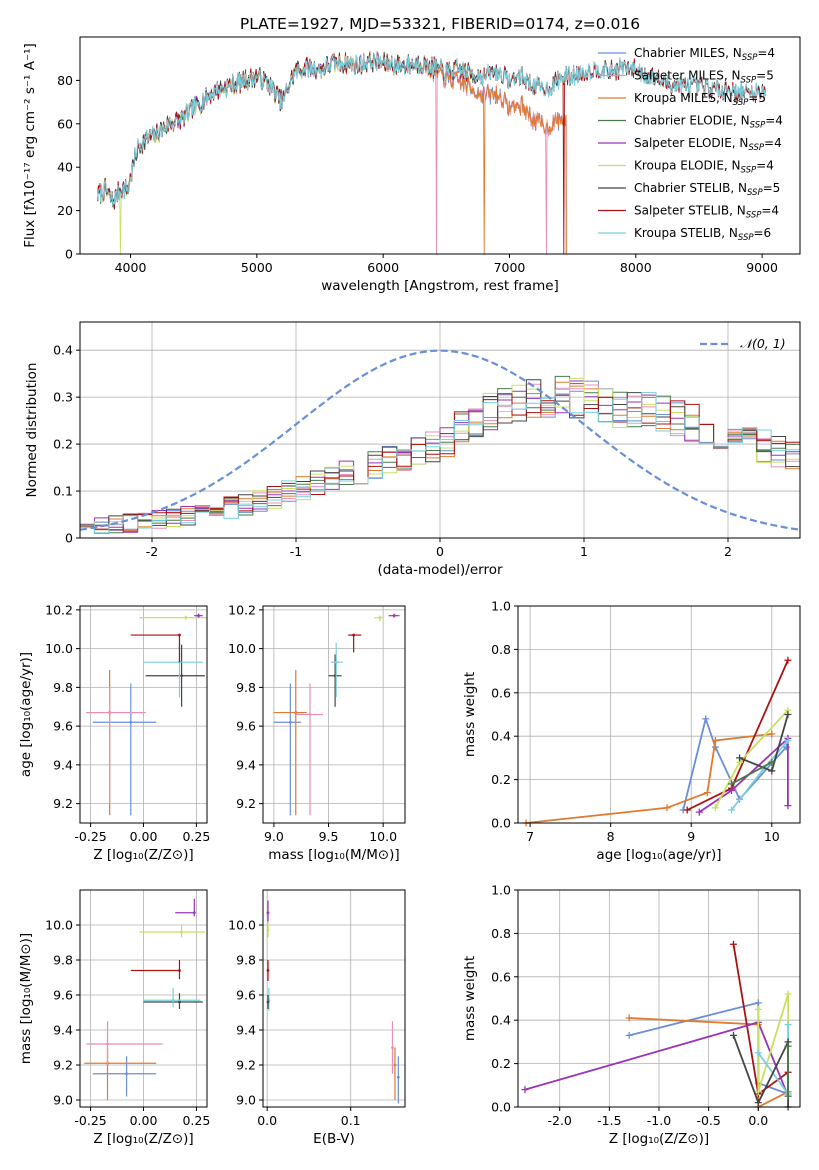  Describe the element at coordinates (706, 212) in the screenshot. I see `legend-label-salpeter-stelib: Salpeter STELIB, NSSP=4` at that location.